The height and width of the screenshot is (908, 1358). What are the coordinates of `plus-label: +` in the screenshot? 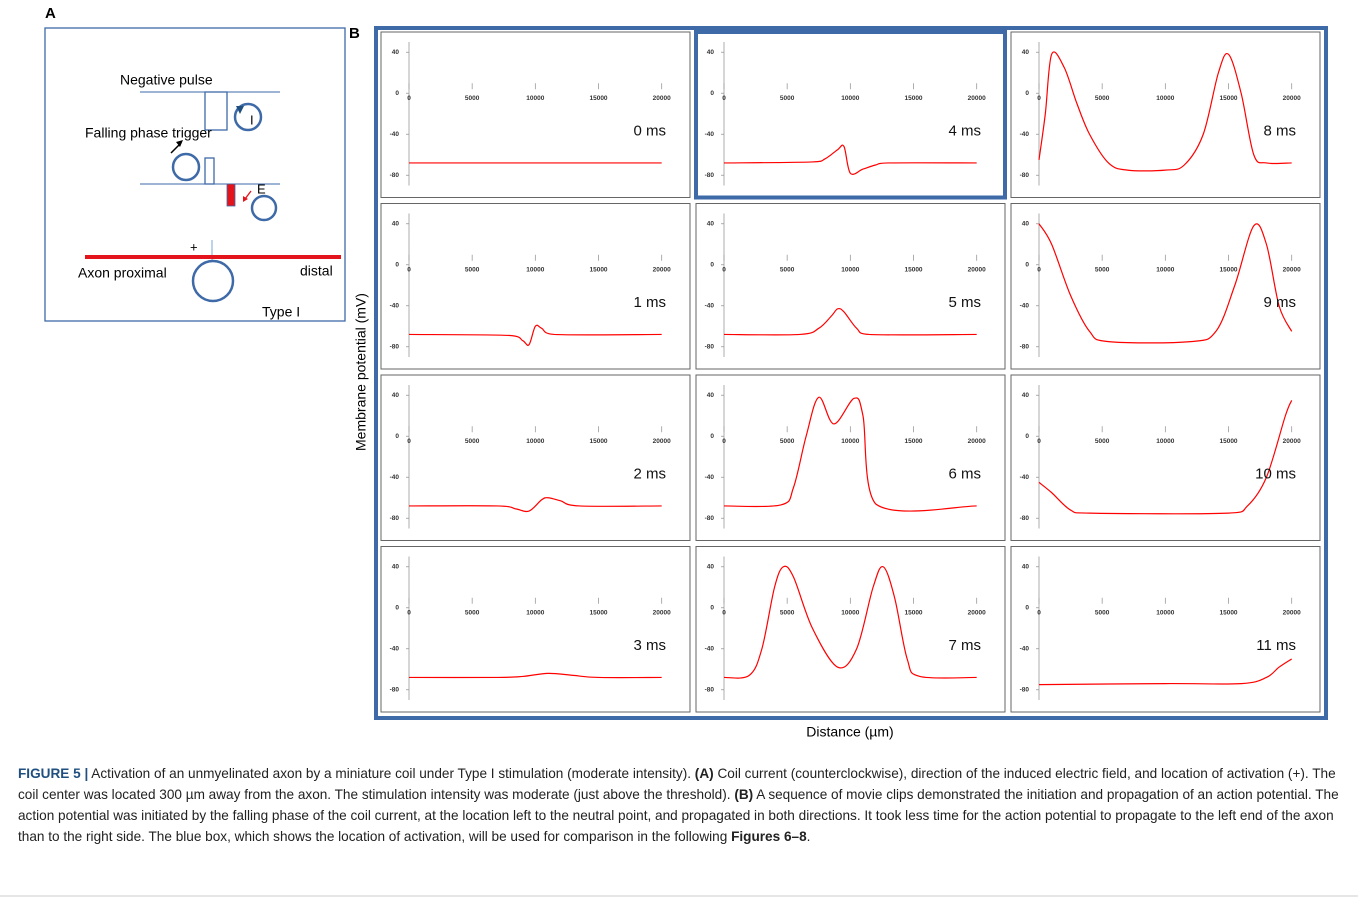 It's located at (194, 246).